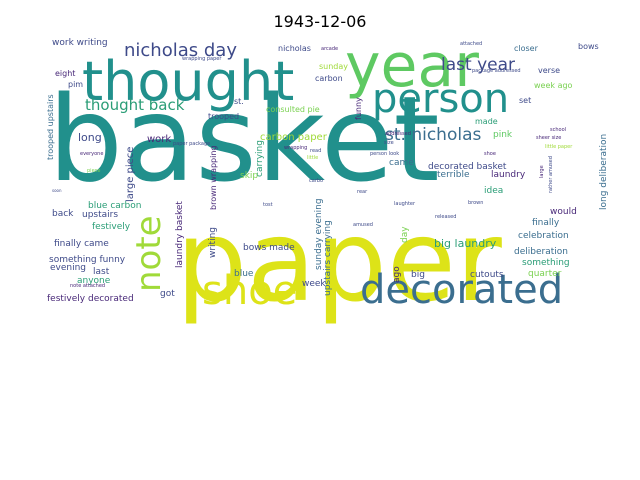 This screenshot has height=480, width=640. Describe the element at coordinates (213, 242) in the screenshot. I see `word-writing: writing` at that location.